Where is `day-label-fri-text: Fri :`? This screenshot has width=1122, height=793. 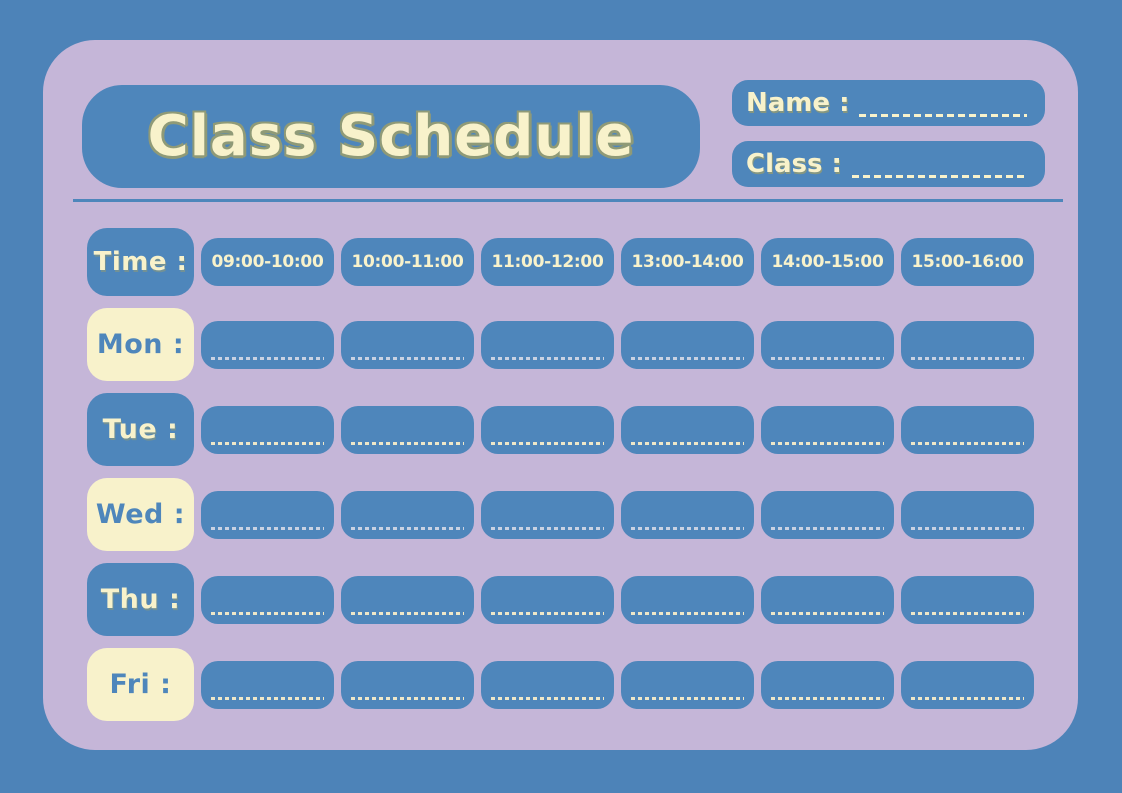
day-label-fri-text: Fri : is located at coordinates (140, 684).